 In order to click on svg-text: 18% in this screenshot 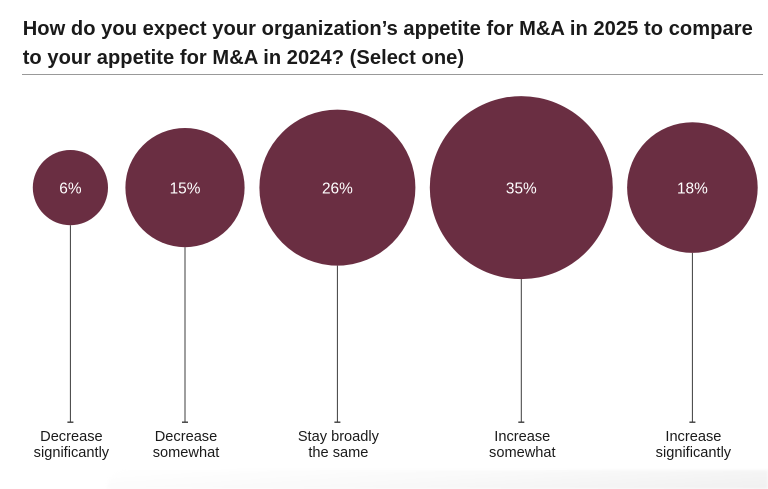, I will do `click(692, 188)`.